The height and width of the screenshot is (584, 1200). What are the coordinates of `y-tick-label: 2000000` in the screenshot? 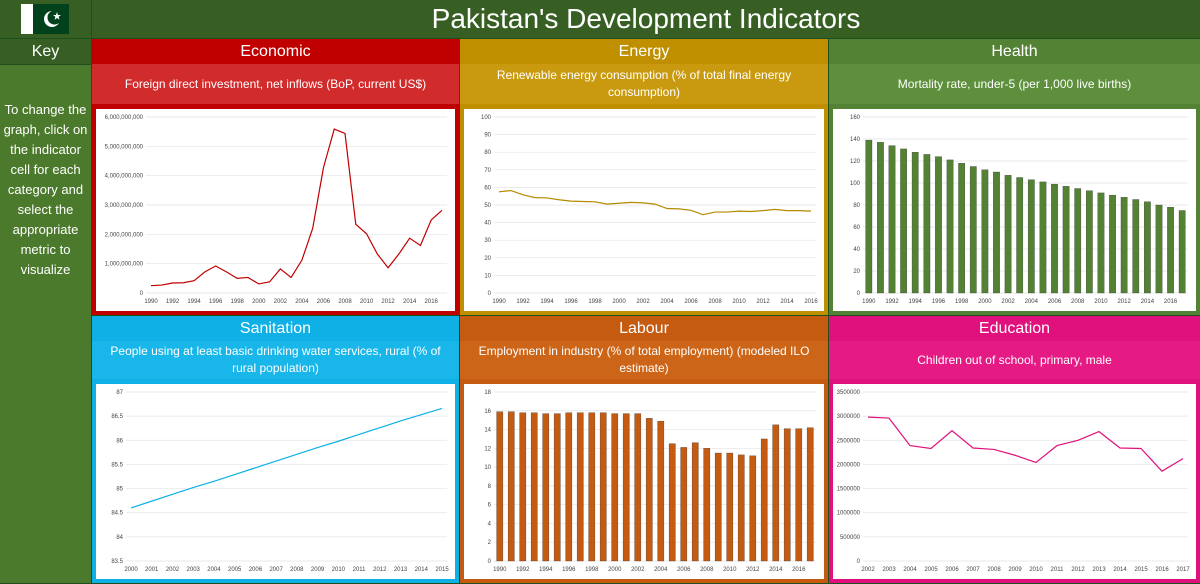 It's located at (849, 465).